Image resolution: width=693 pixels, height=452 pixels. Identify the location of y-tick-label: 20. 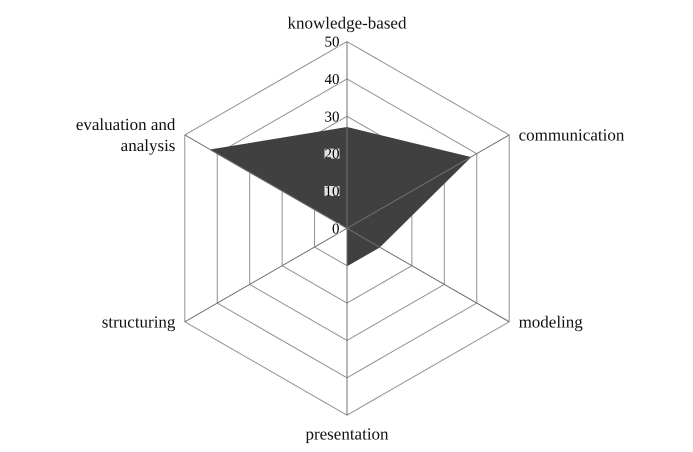
(332, 154).